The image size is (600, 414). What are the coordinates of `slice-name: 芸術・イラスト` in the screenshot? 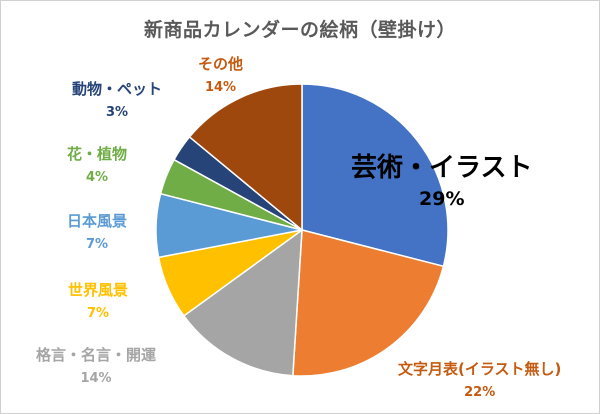 It's located at (442, 168).